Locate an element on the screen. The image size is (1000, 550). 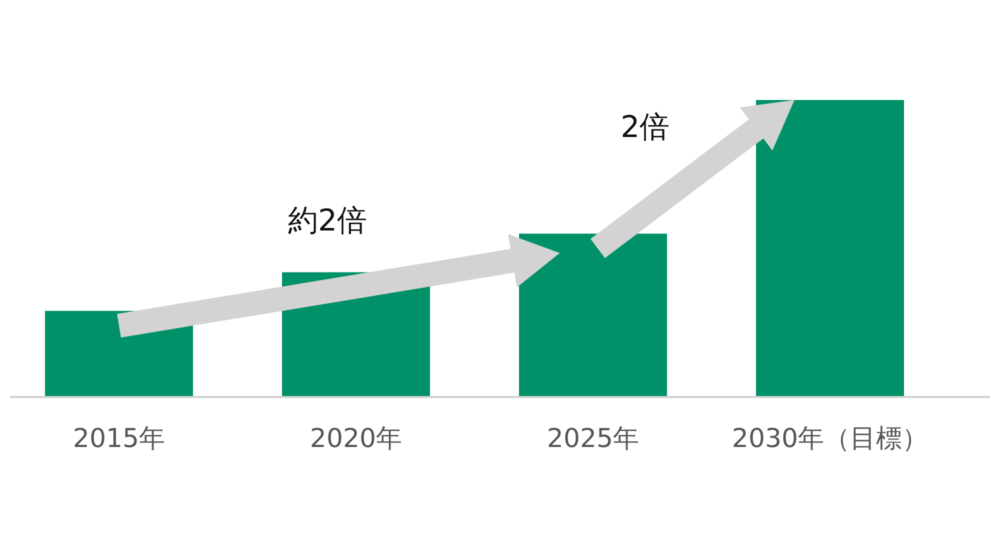
x-tick-label: 2025年 is located at coordinates (593, 439).